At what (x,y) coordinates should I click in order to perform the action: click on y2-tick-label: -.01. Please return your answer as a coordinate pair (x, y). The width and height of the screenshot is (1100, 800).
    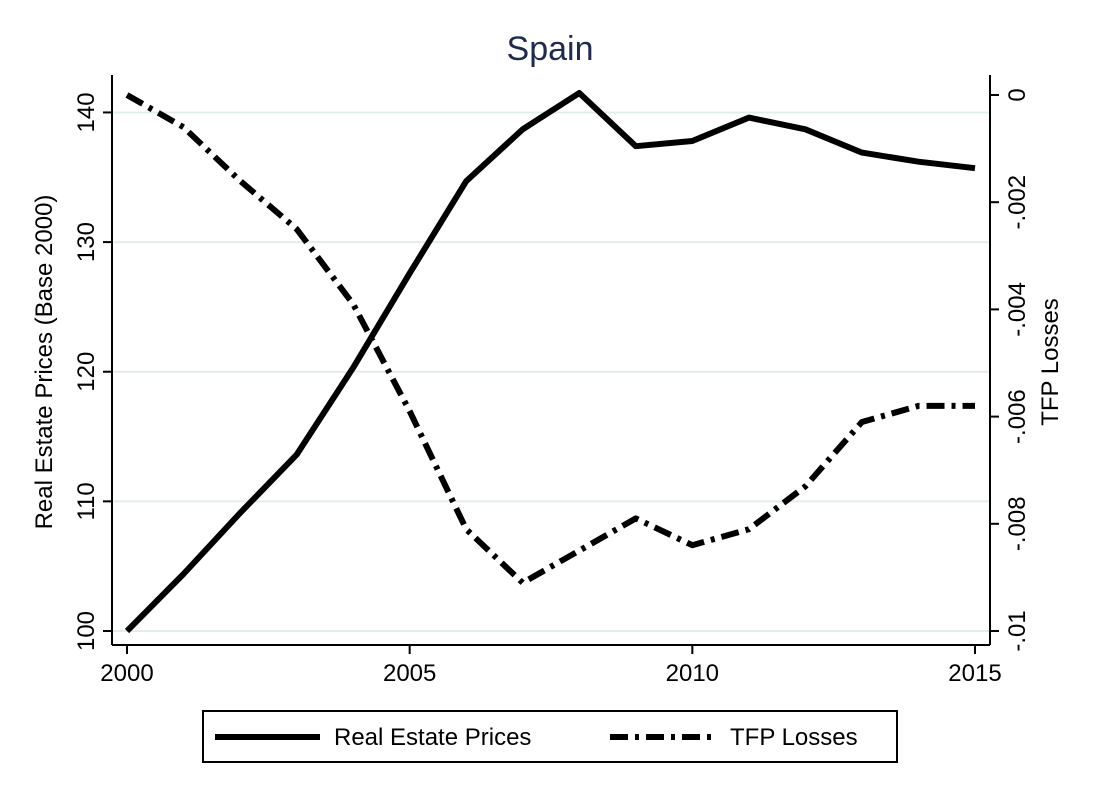
    Looking at the image, I should click on (1017, 630).